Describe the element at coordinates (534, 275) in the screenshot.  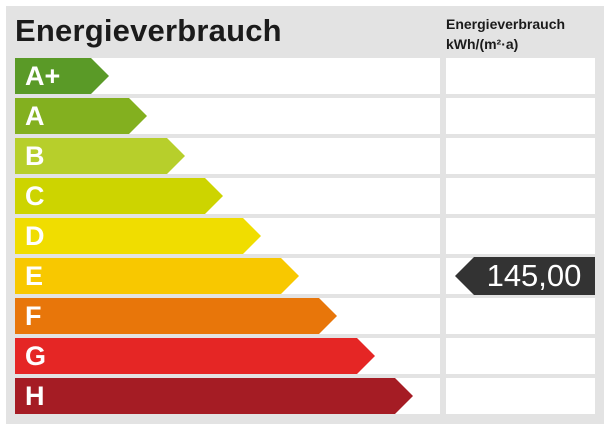
I see `consumption-value: 145,00` at that location.